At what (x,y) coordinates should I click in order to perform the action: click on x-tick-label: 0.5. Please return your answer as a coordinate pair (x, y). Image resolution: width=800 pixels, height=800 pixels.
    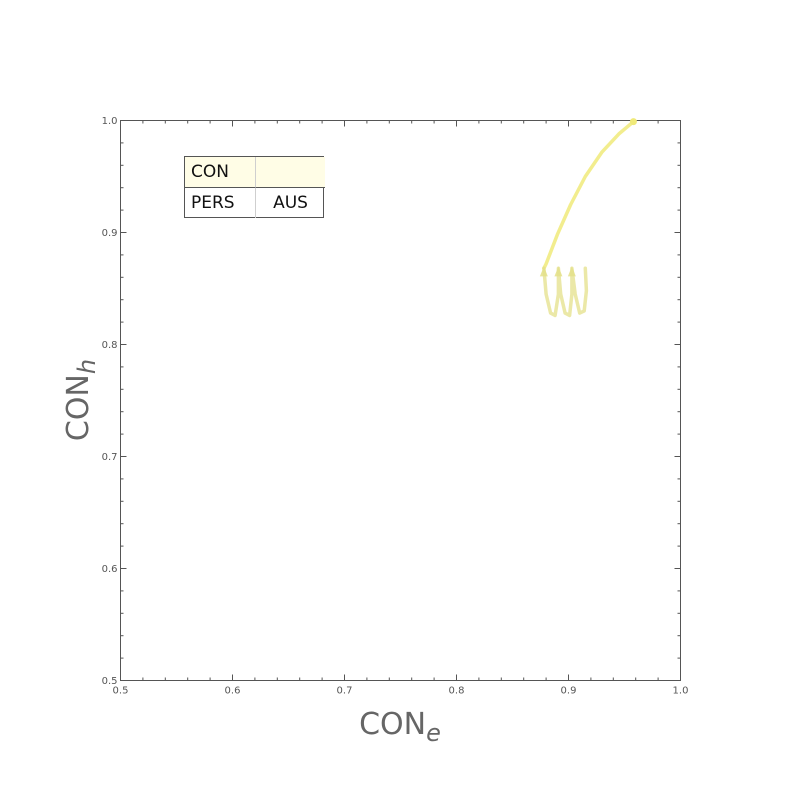
    Looking at the image, I should click on (121, 691).